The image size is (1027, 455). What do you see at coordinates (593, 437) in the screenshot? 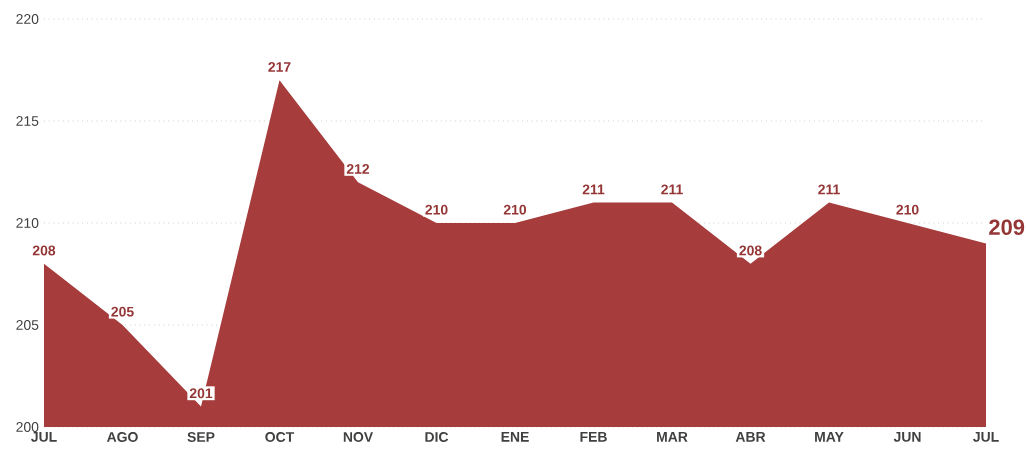
I see `x-tick-label: FEB` at bounding box center [593, 437].